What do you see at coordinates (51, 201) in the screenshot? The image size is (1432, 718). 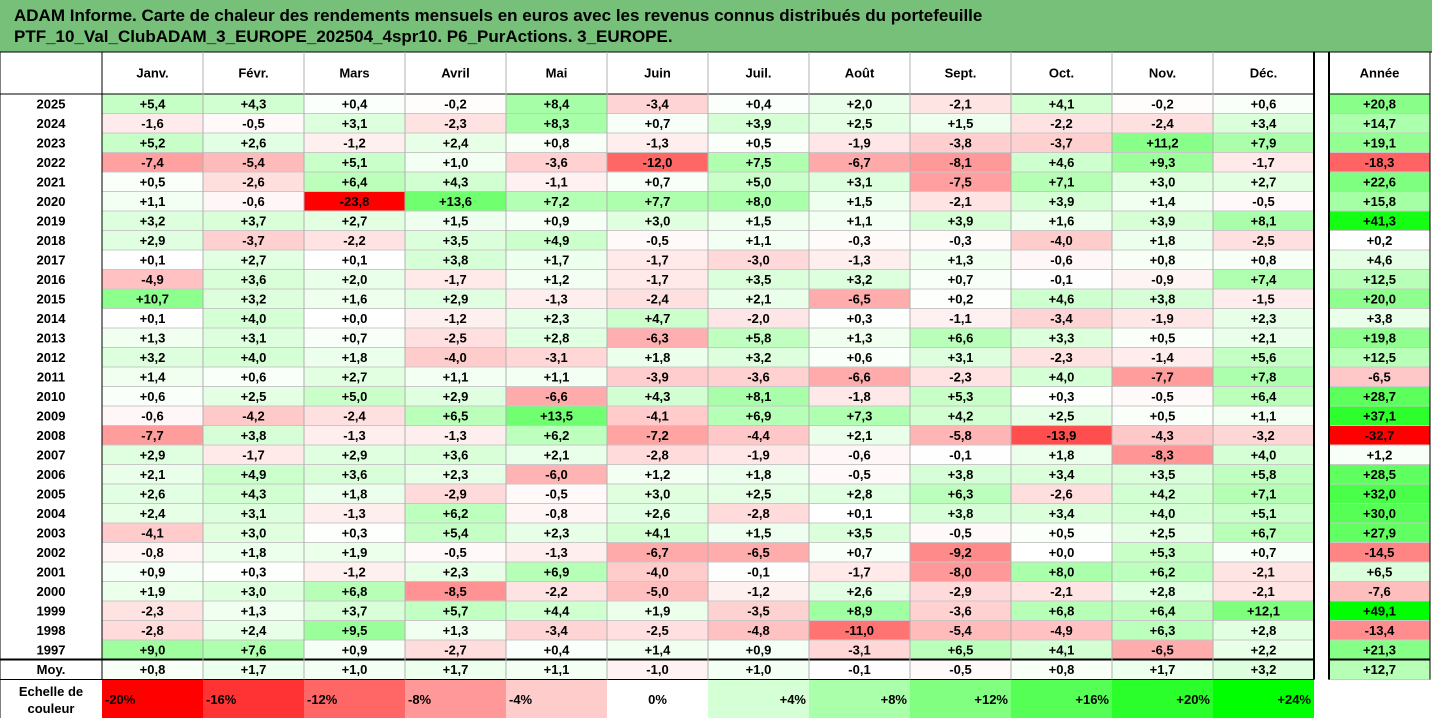 I see `row-year-label: 2020` at bounding box center [51, 201].